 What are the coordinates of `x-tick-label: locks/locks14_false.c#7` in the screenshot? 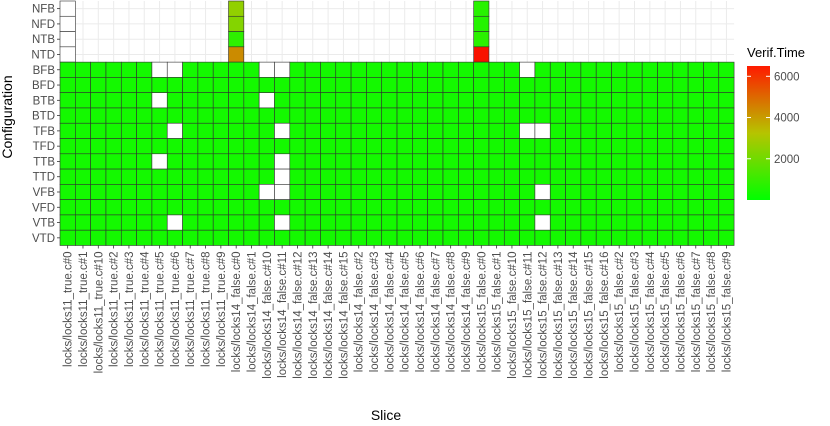 It's located at (436, 311).